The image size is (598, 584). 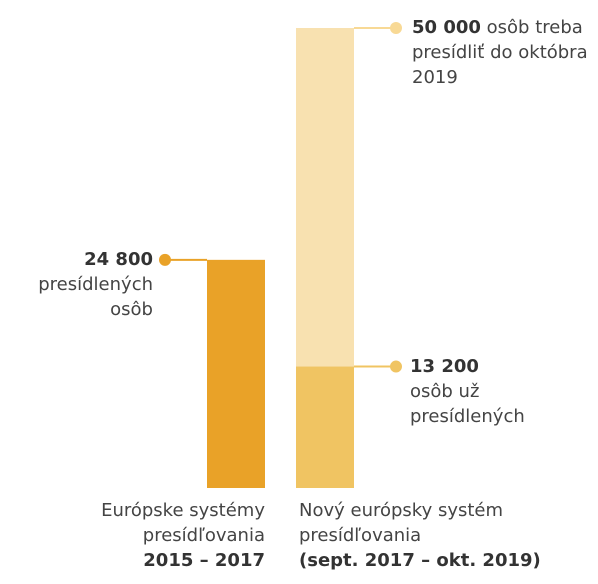 I want to click on value-label: 13 200 osôb už presídlených, so click(x=485, y=391).